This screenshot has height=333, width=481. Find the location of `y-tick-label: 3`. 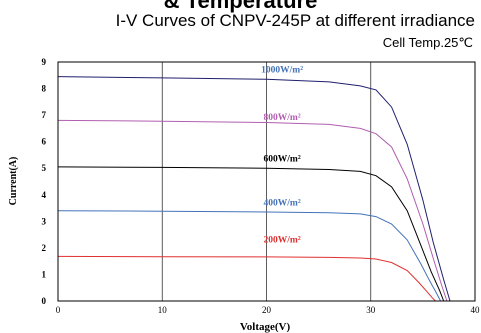

y-tick-label: 3 is located at coordinates (44, 221).